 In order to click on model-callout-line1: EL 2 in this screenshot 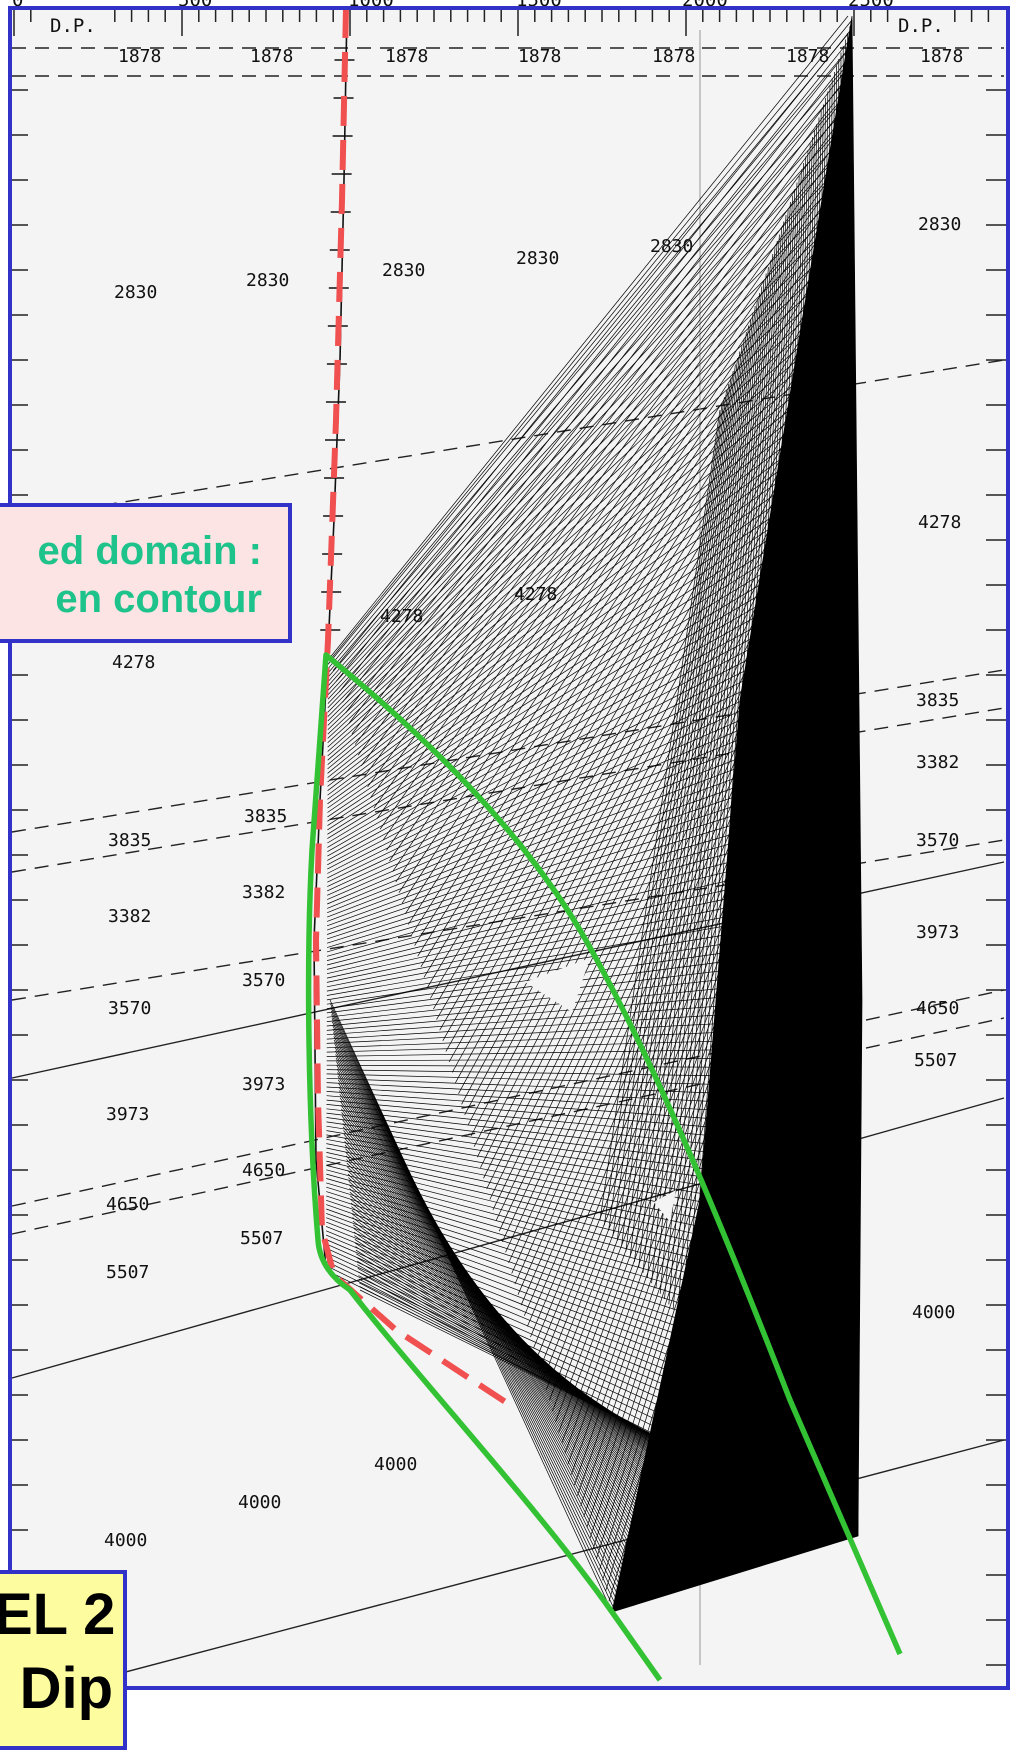, I will do `click(61, 1615)`.